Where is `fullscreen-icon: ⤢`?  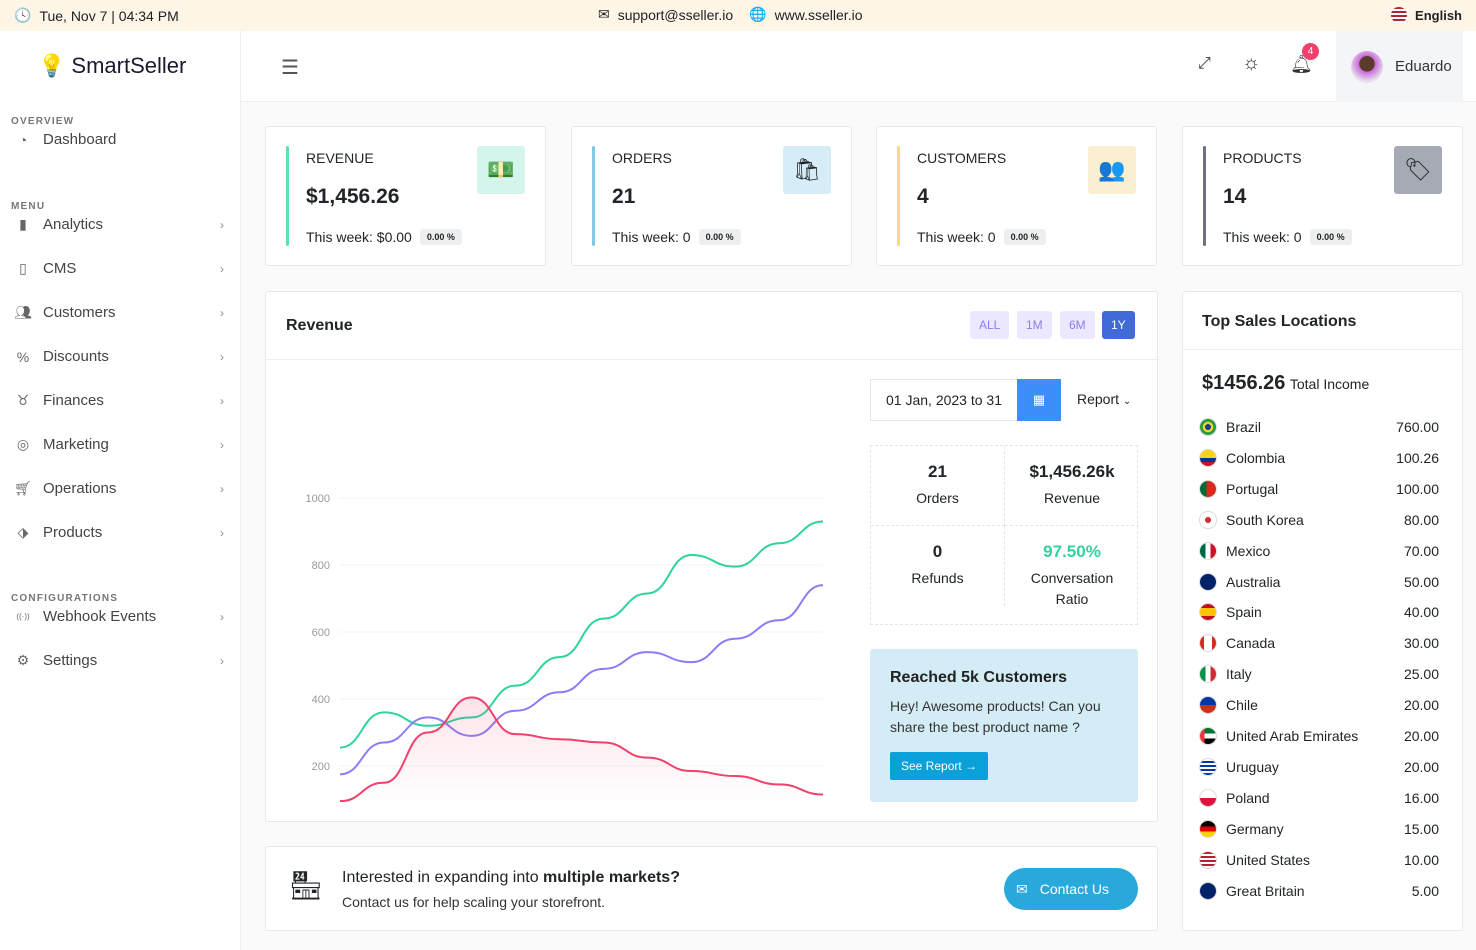
fullscreen-icon: ⤢ is located at coordinates (1204, 63).